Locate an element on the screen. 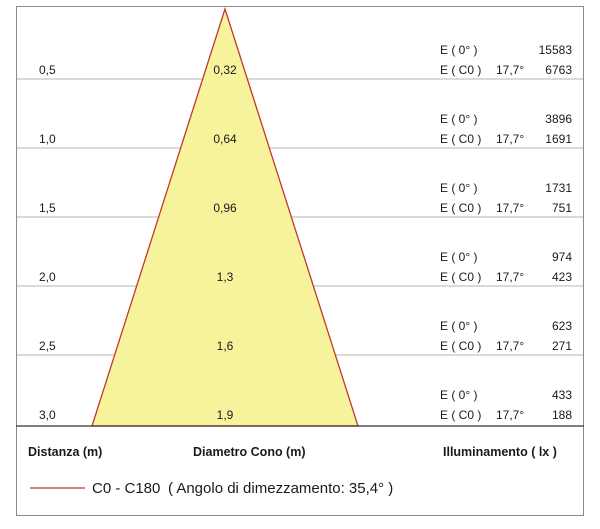  diameter-value: 0,96 is located at coordinates (225, 208).